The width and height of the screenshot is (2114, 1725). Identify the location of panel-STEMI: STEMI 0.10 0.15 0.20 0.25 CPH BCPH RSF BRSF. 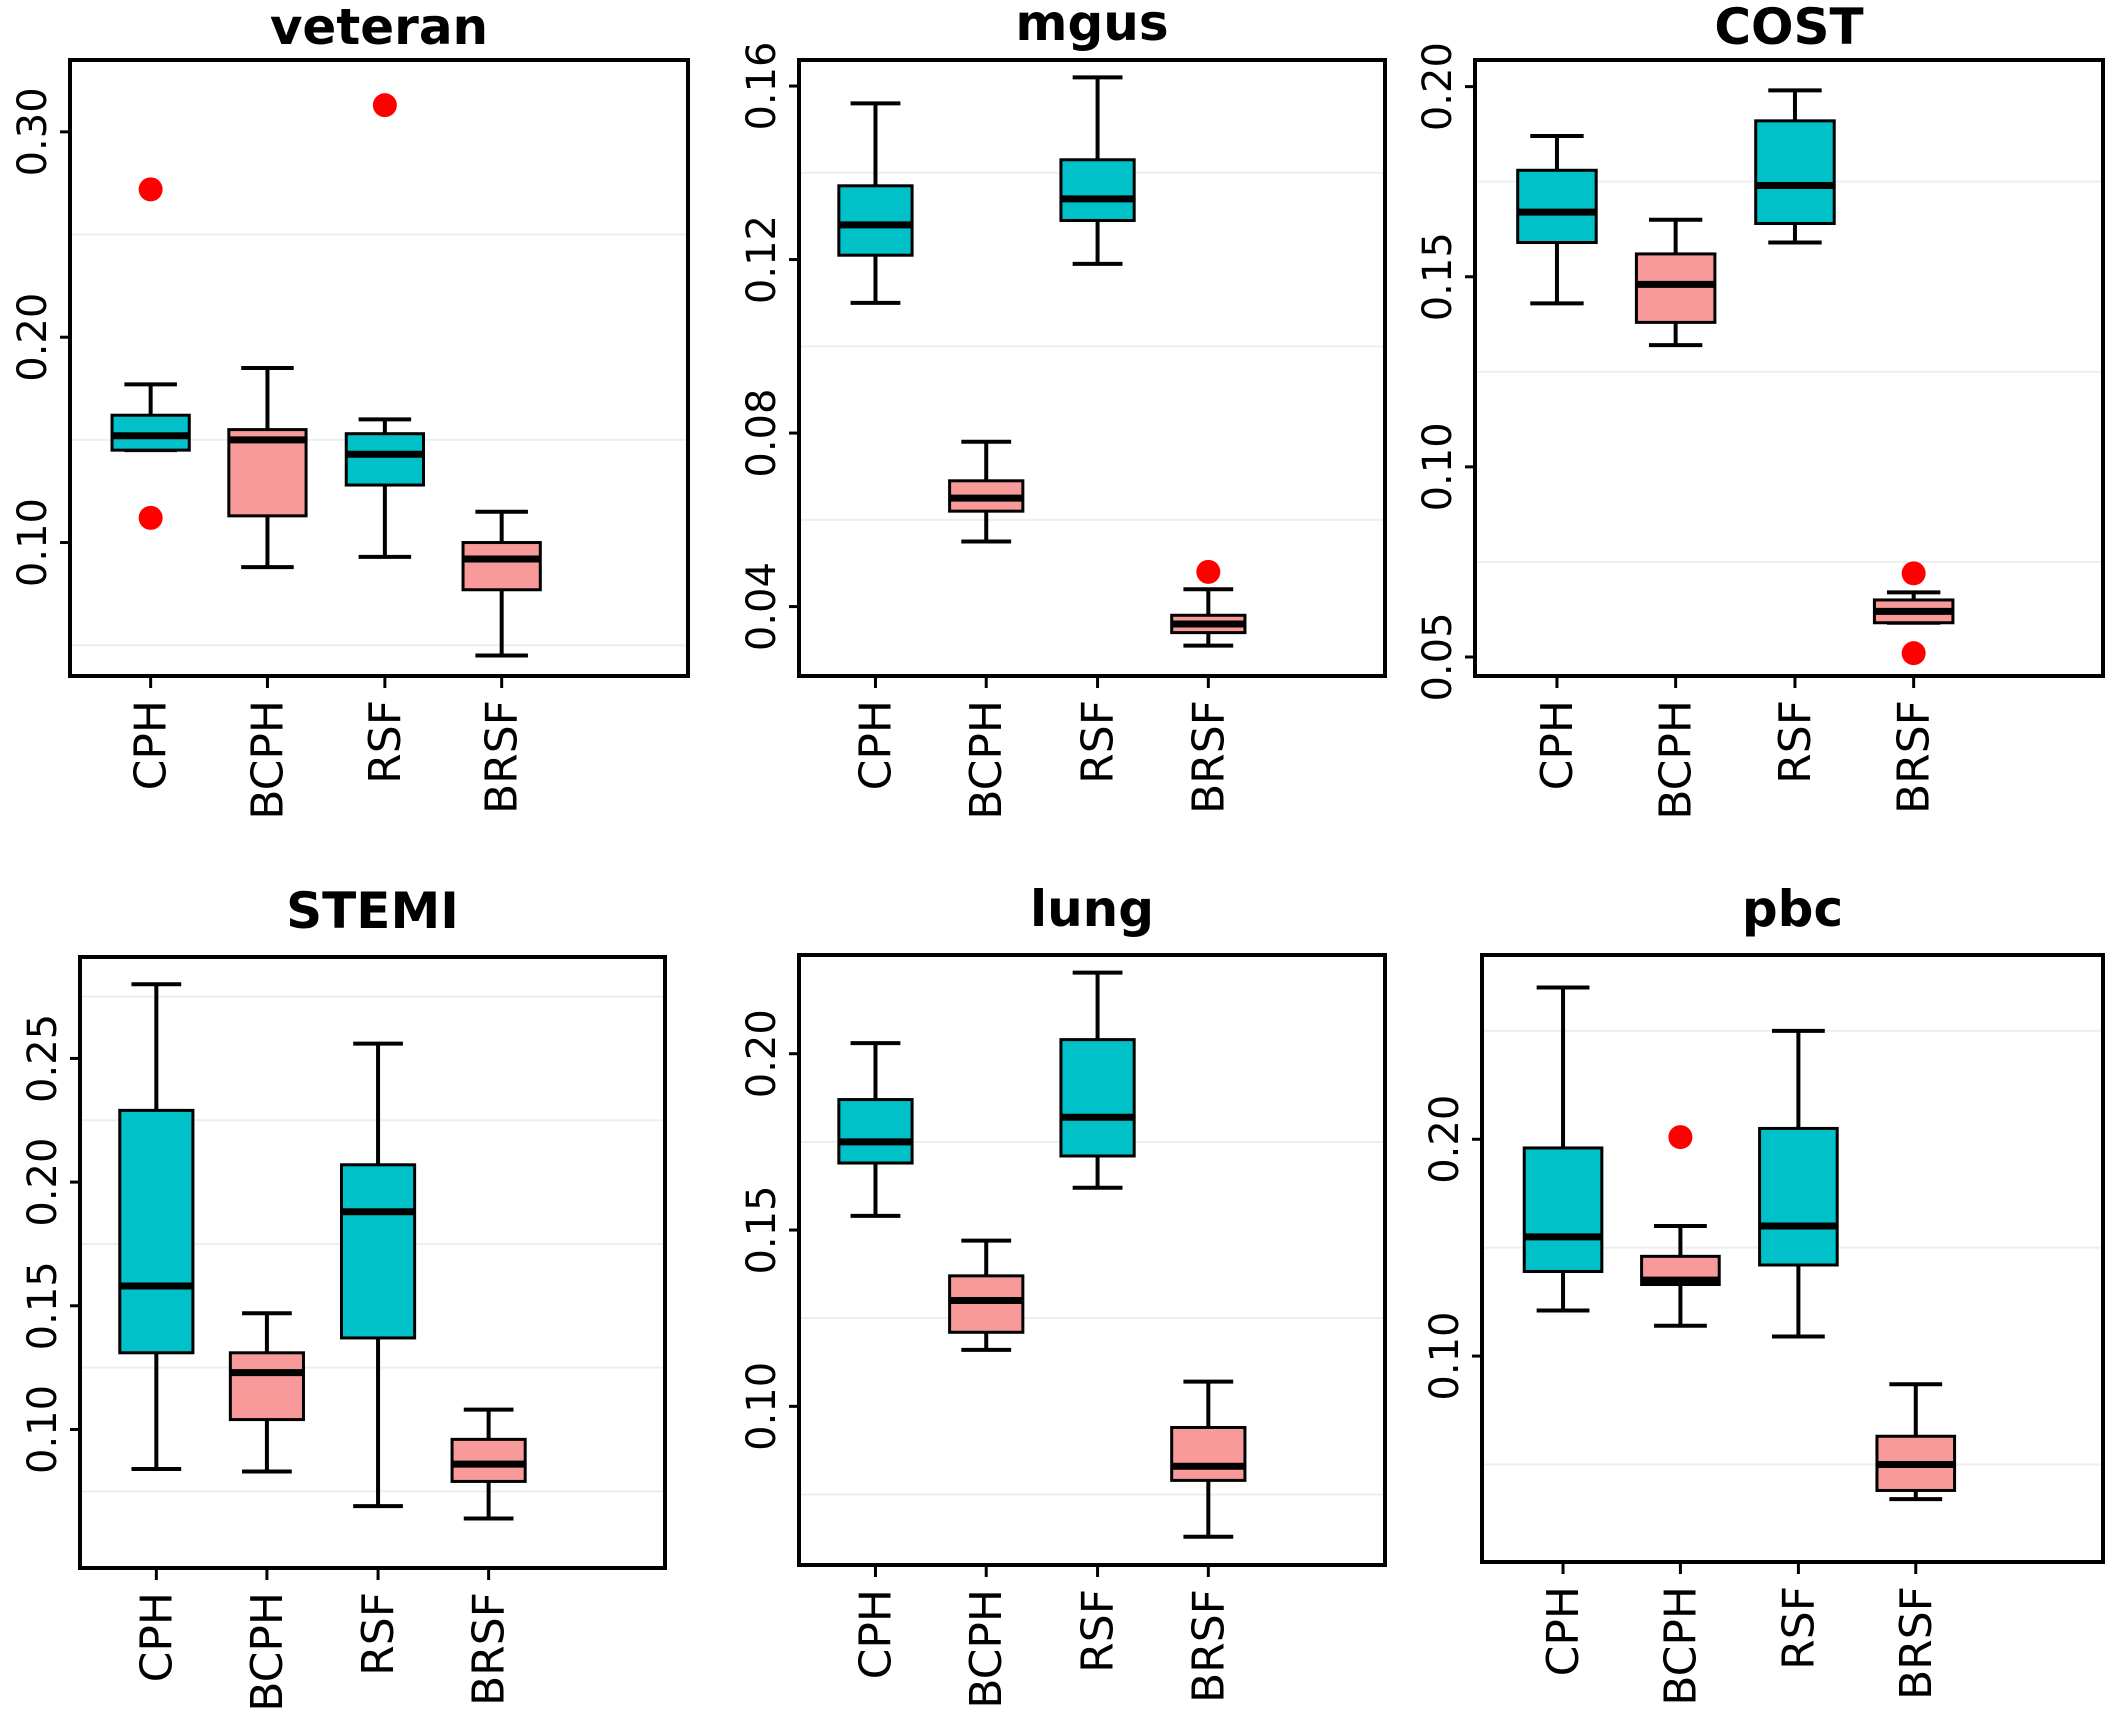
(343, 1297).